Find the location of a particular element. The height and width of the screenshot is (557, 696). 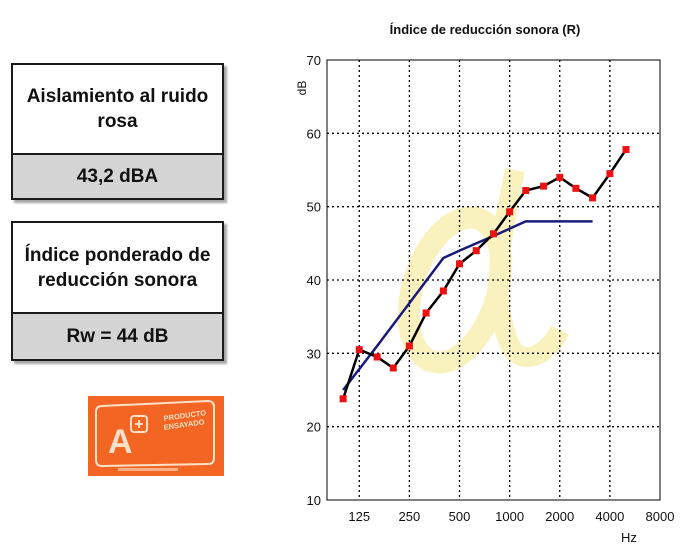

plus-icon is located at coordinates (139, 424).